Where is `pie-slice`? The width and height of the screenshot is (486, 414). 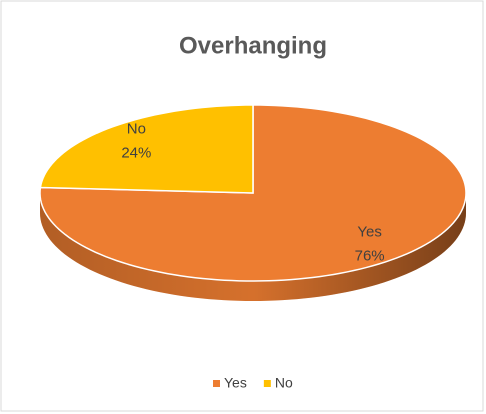
pie-slice is located at coordinates (146, 149).